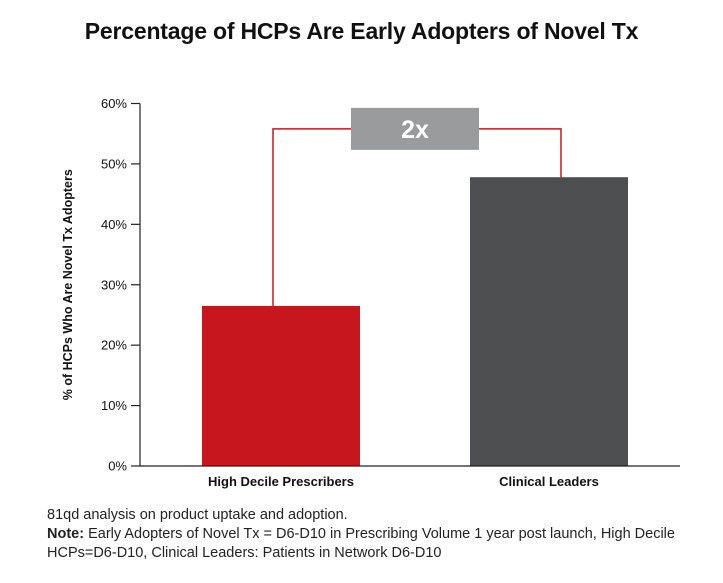 The image size is (723, 583). Describe the element at coordinates (114, 163) in the screenshot. I see `y-tick-label: 50%` at that location.